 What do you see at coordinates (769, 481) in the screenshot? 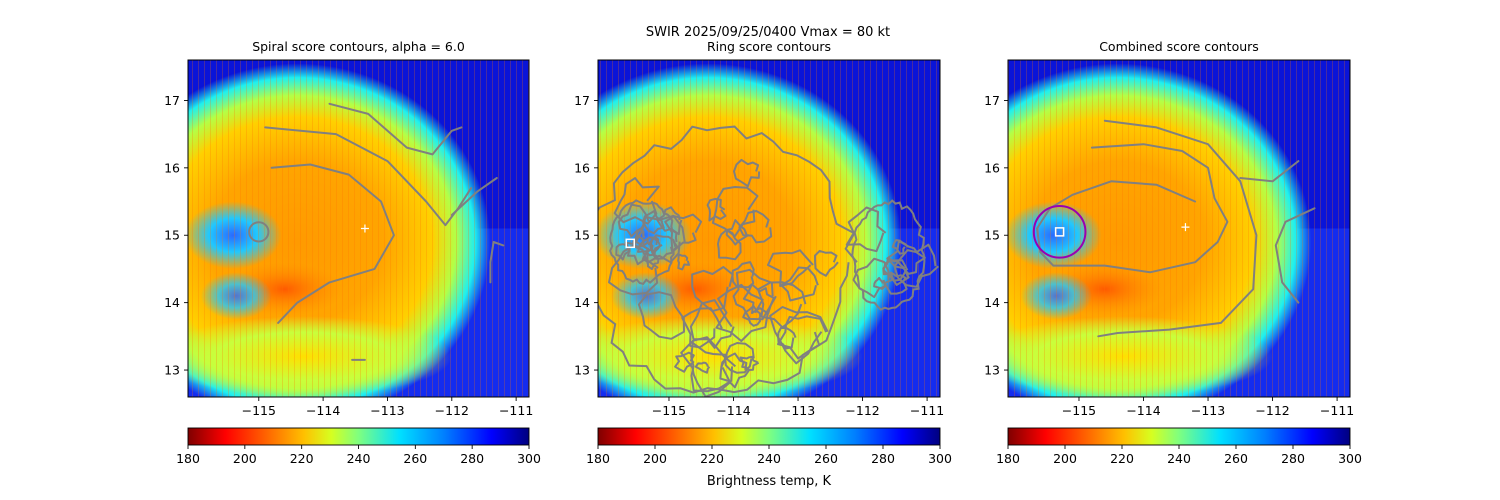
I see `colorbar-label: Brightness temp, K` at bounding box center [769, 481].